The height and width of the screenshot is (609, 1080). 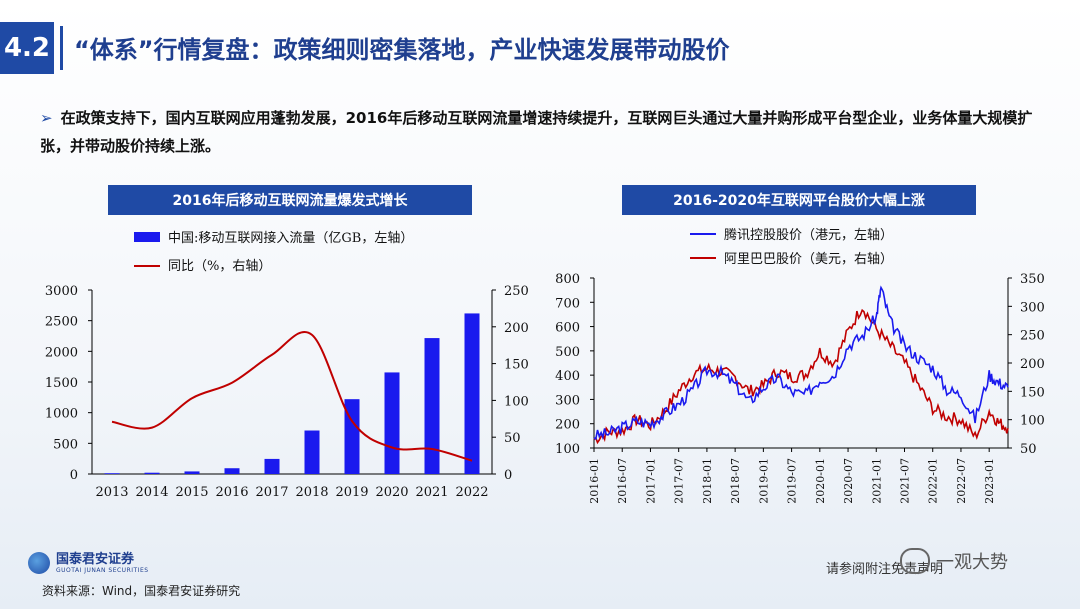 What do you see at coordinates (905, 481) in the screenshot?
I see `x-tick-label: 2021-07` at bounding box center [905, 481].